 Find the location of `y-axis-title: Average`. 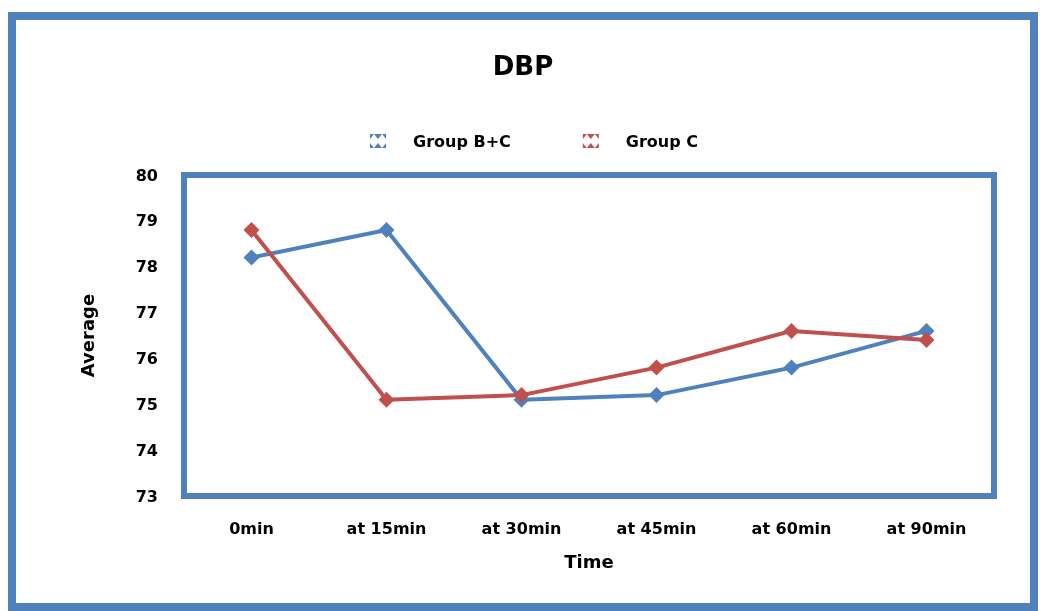

y-axis-title: Average is located at coordinates (87, 335).